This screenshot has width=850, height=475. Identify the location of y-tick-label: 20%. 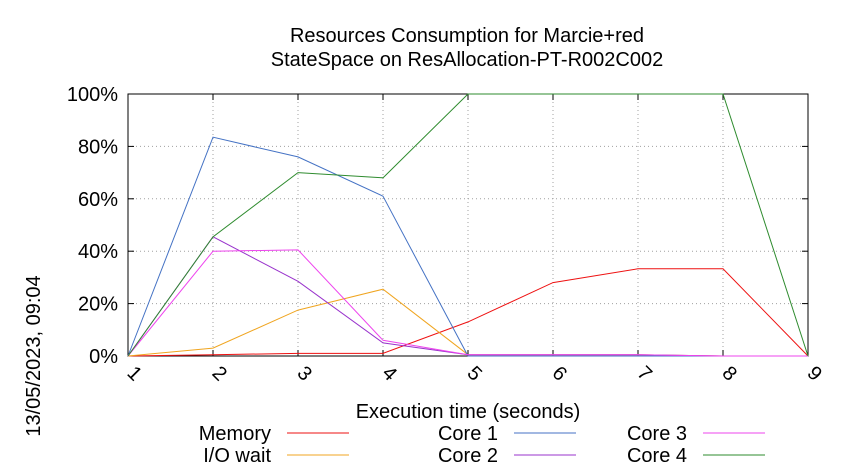
(98, 305).